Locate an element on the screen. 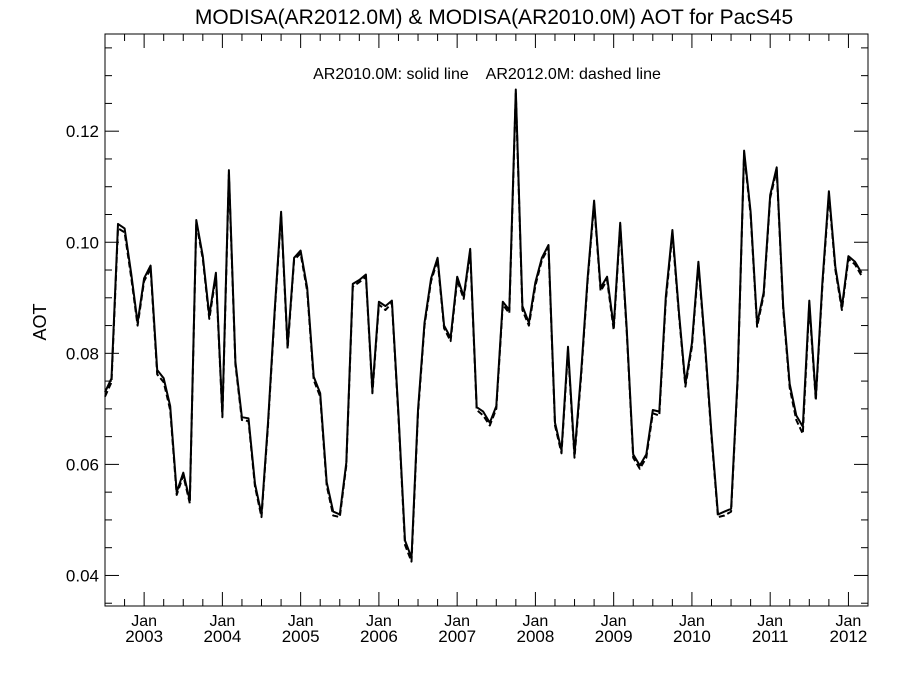  y-axis-label: AOT is located at coordinates (40, 321).